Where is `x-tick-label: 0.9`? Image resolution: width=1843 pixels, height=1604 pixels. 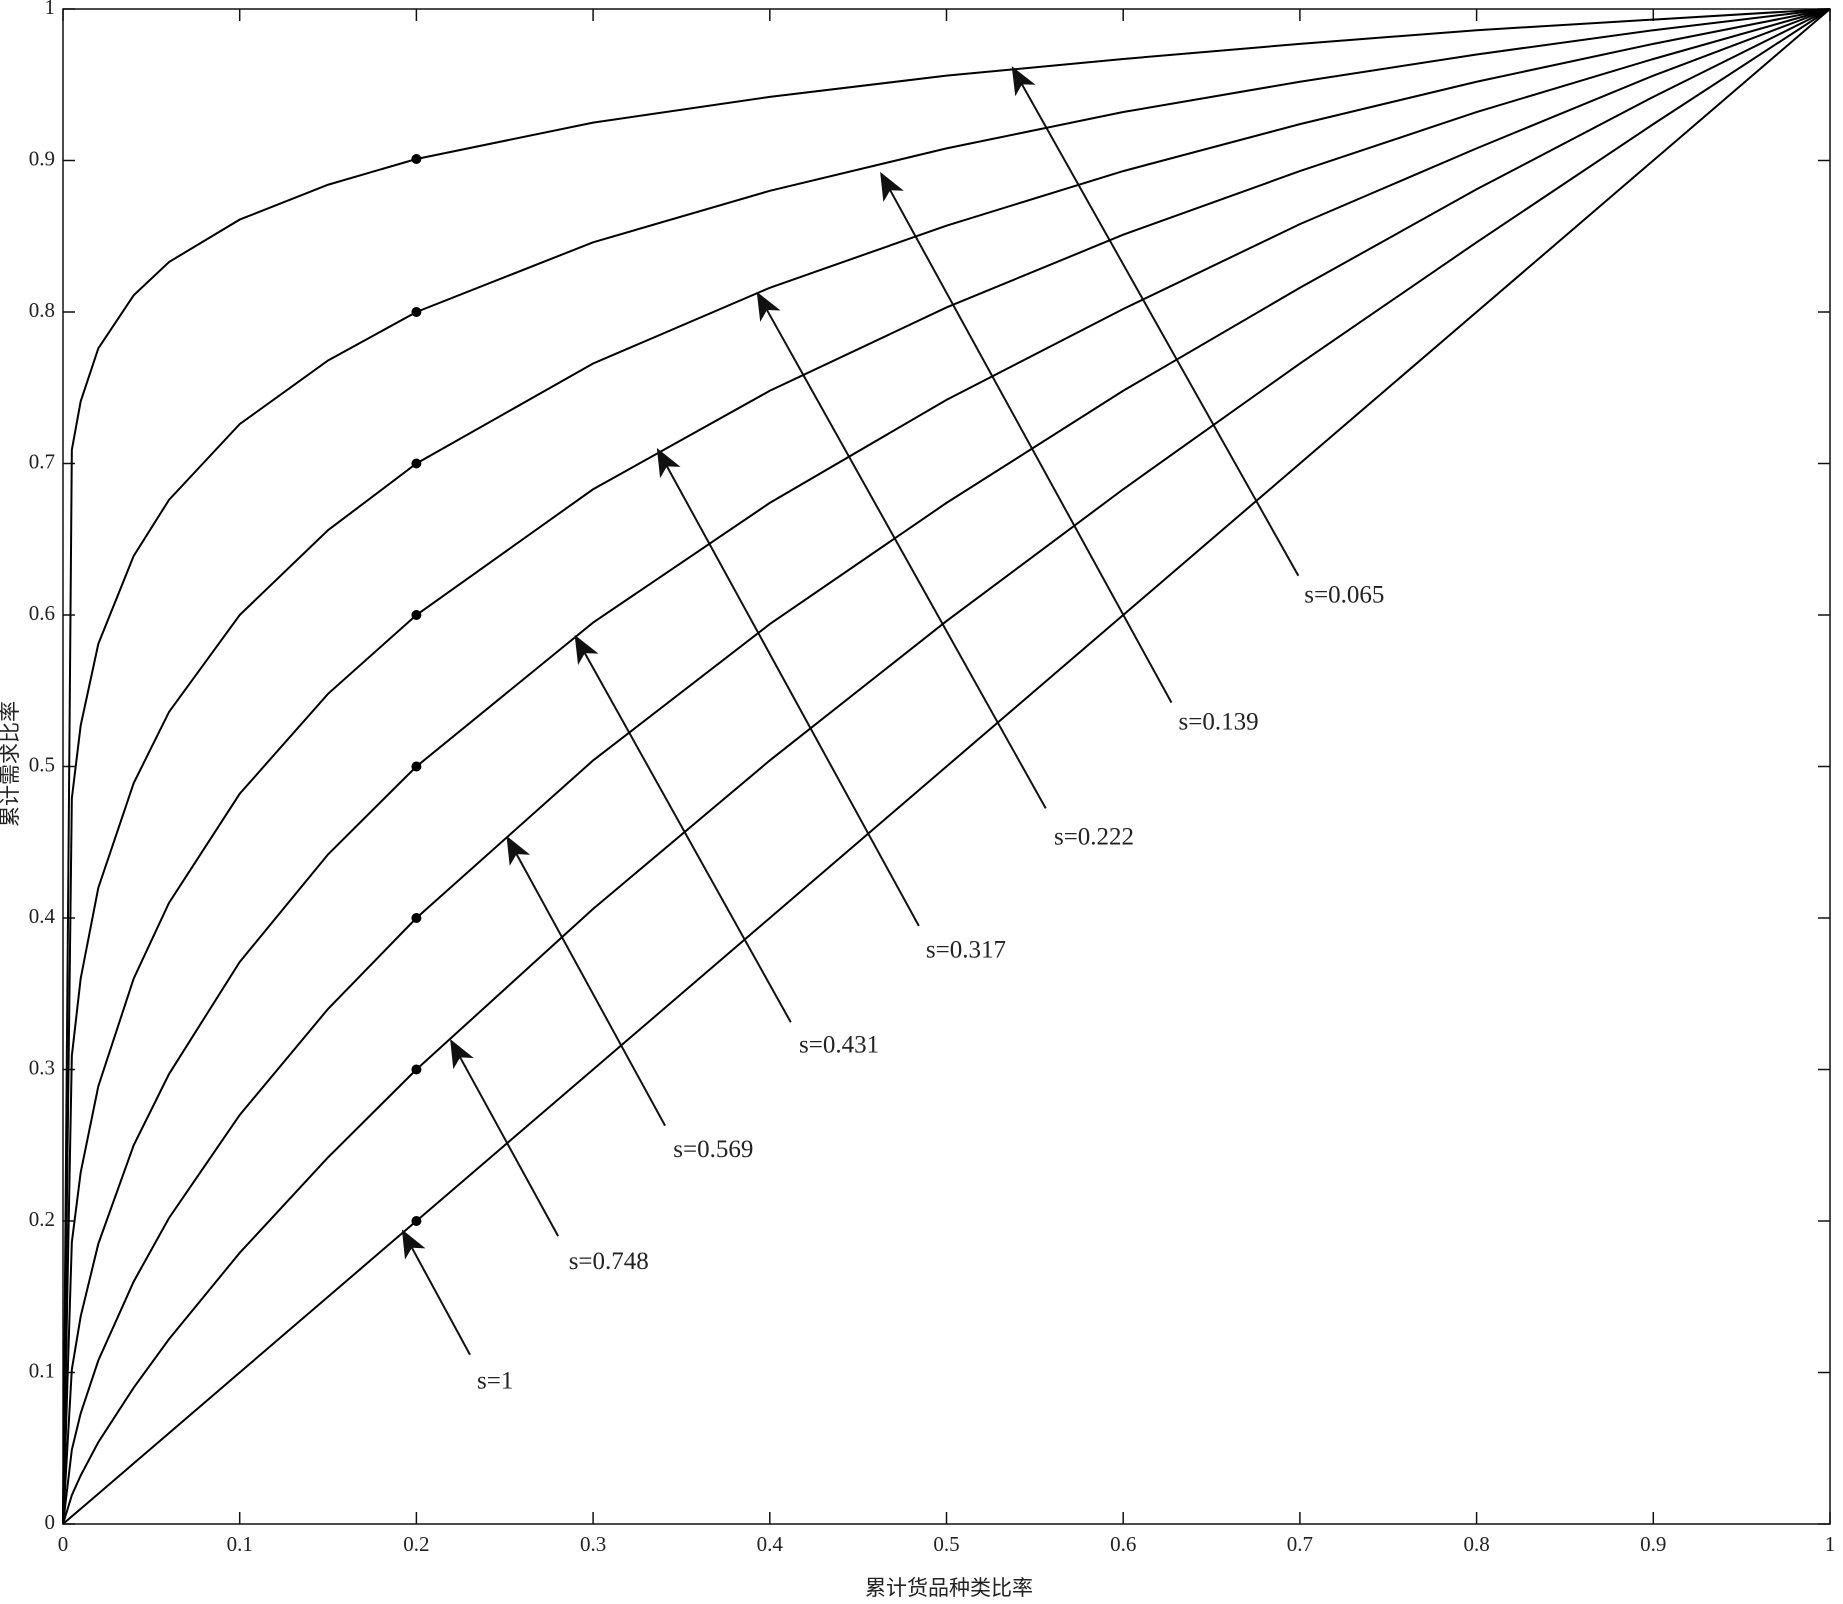 x-tick-label: 0.9 is located at coordinates (1653, 1544).